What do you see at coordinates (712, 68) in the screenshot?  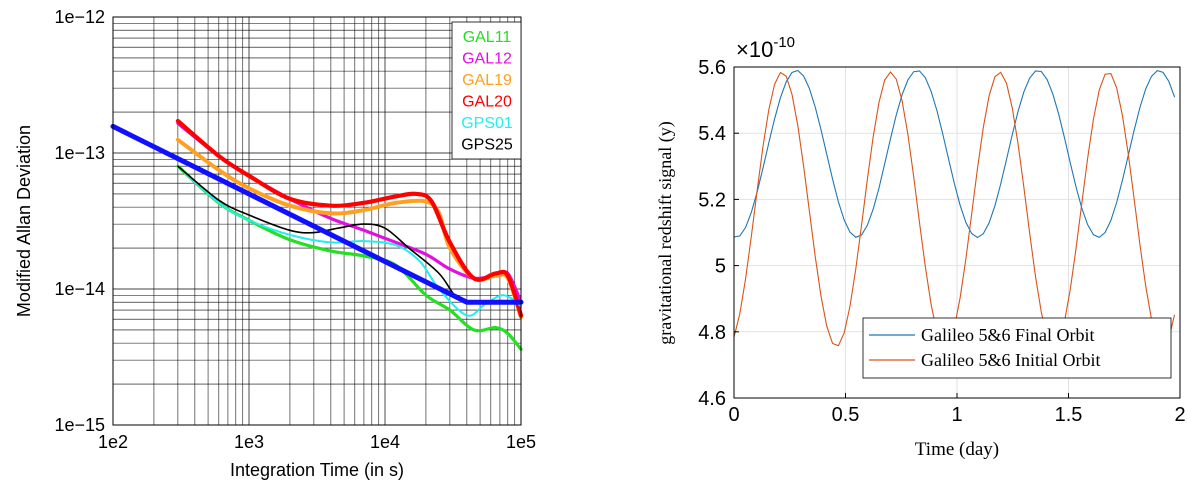 I see `right-y-tick-label: 5.6` at bounding box center [712, 68].